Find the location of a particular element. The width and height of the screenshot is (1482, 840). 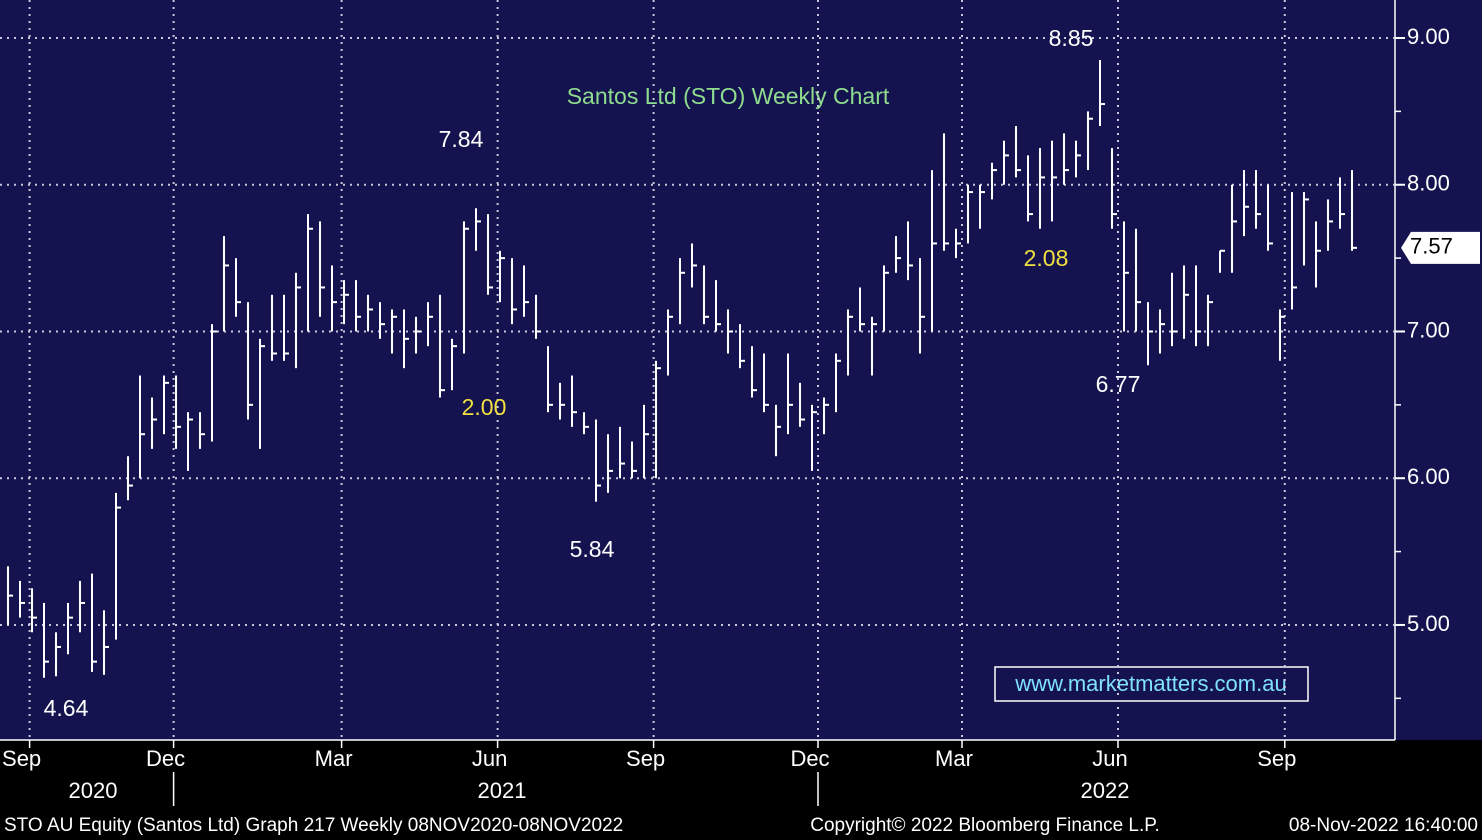

footer-center: Copyright© 2022 Bloomberg Finance L.P. is located at coordinates (985, 825).